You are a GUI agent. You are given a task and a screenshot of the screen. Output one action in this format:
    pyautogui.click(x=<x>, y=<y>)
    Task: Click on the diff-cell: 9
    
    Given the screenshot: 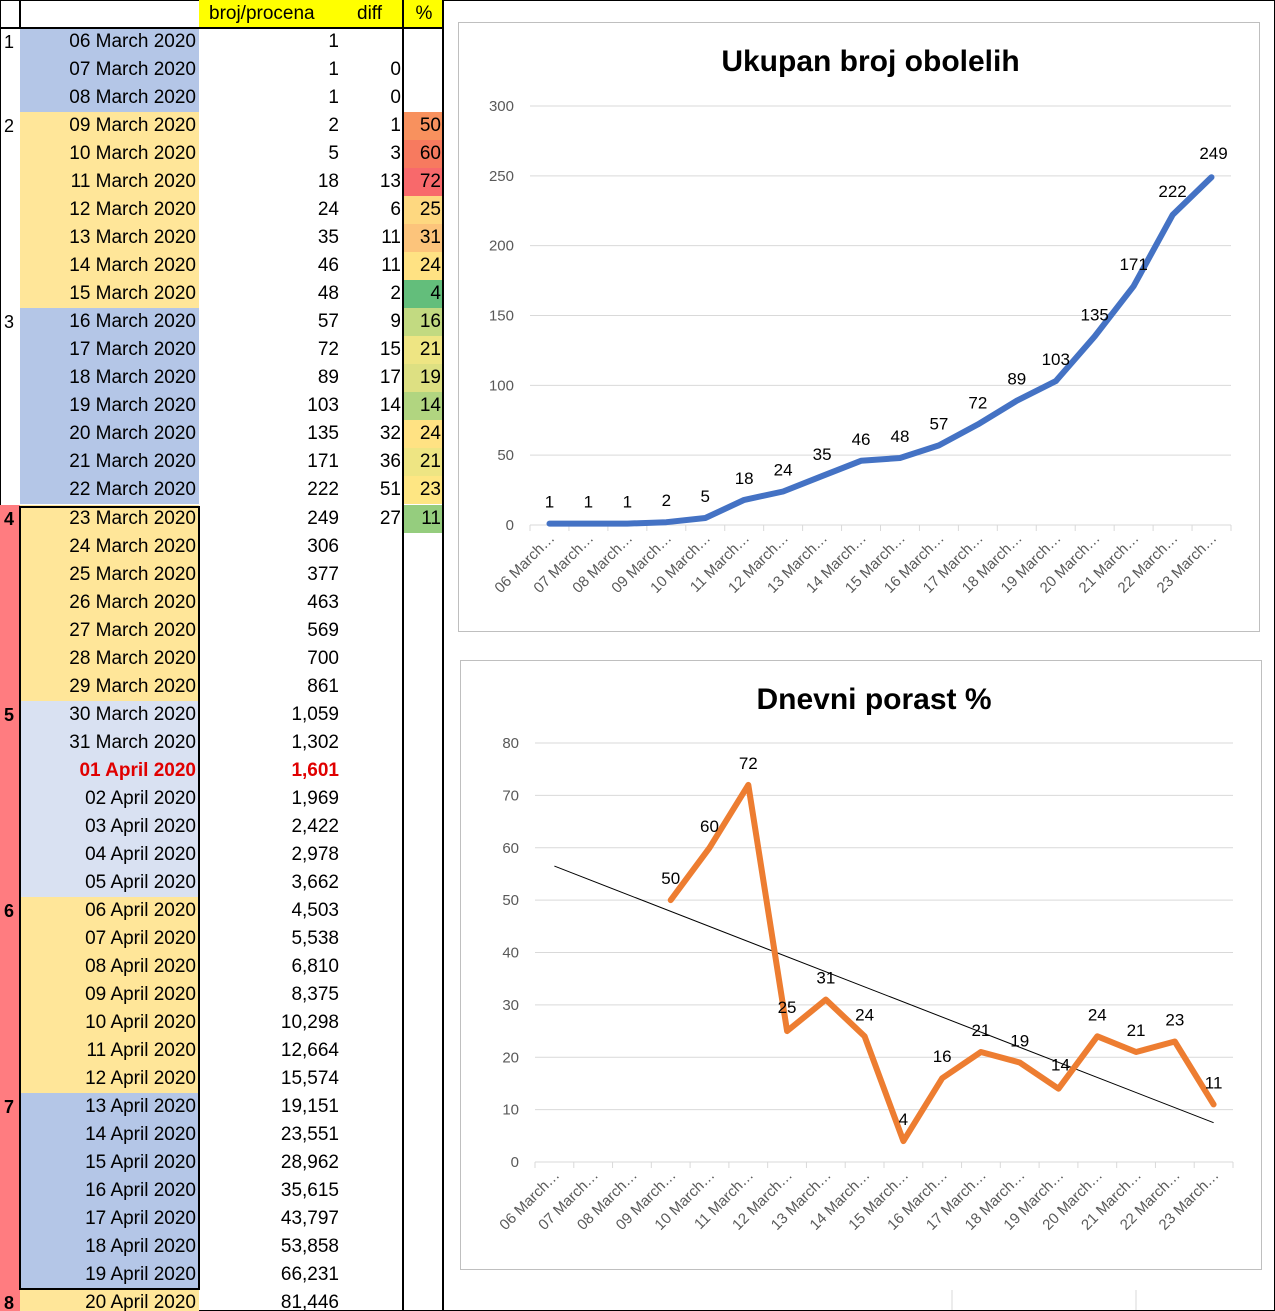 What is the action you would take?
    pyautogui.click(x=395, y=322)
    